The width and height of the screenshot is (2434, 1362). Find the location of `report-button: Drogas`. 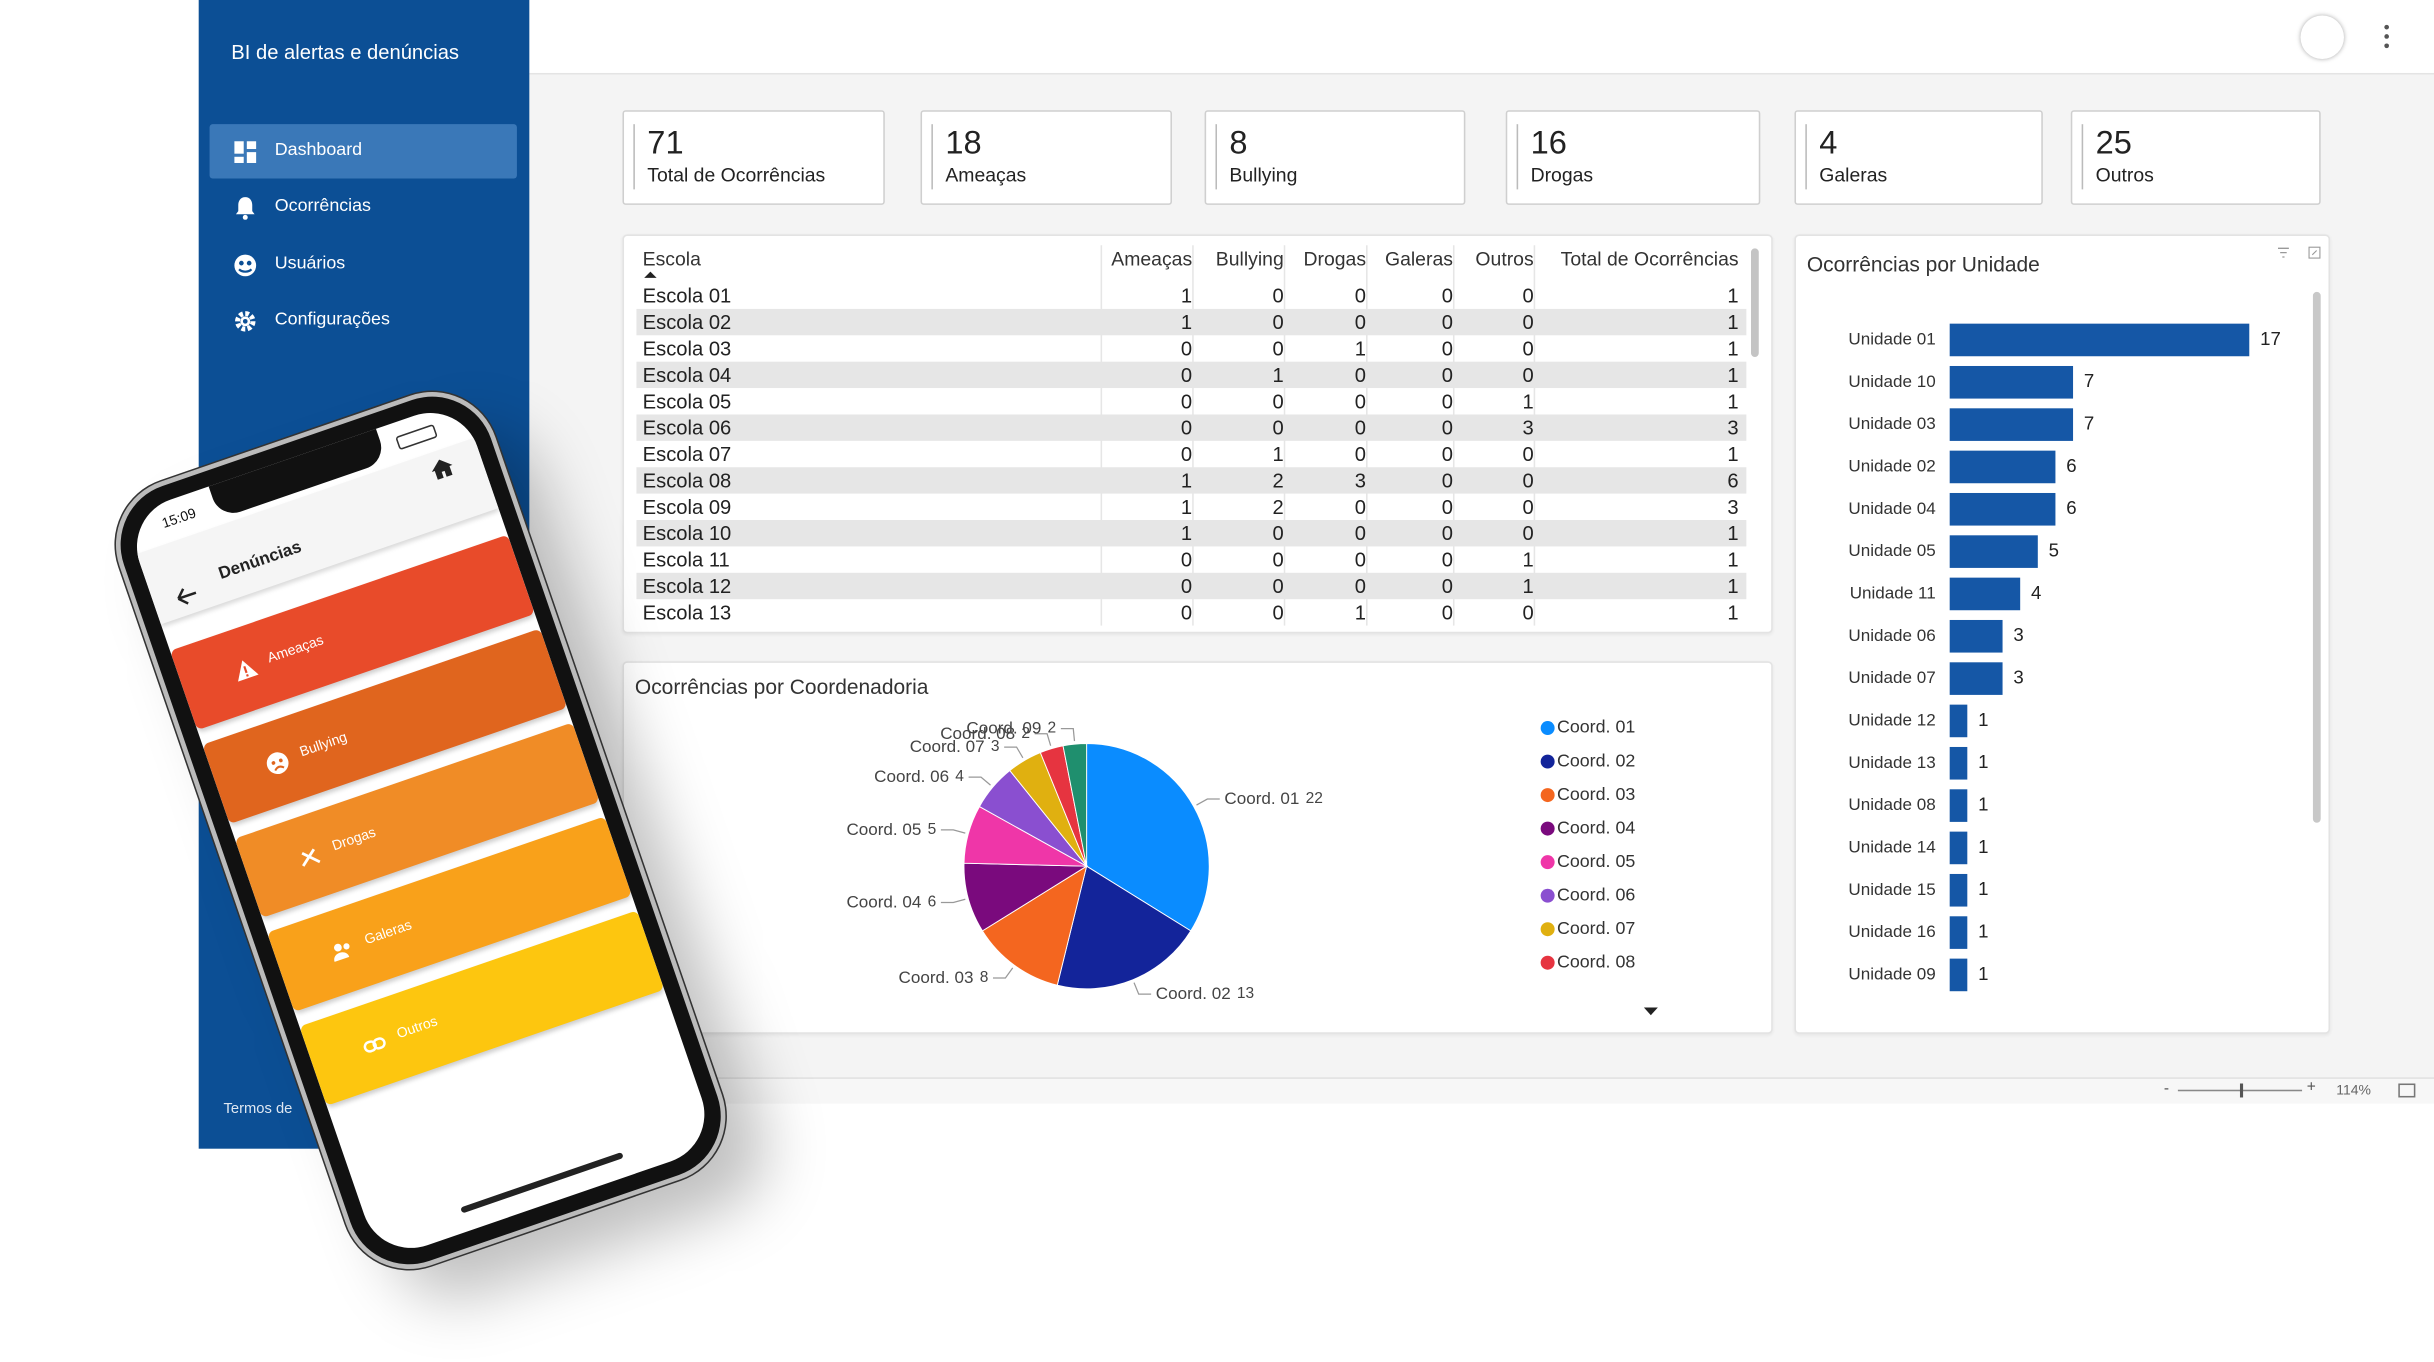

report-button: Drogas is located at coordinates (417, 820).